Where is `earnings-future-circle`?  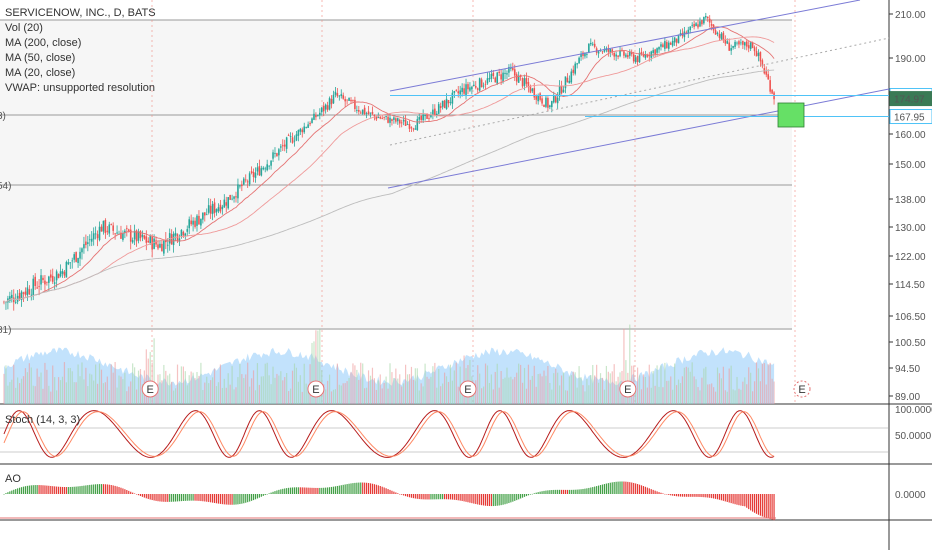
earnings-future-circle is located at coordinates (802, 389).